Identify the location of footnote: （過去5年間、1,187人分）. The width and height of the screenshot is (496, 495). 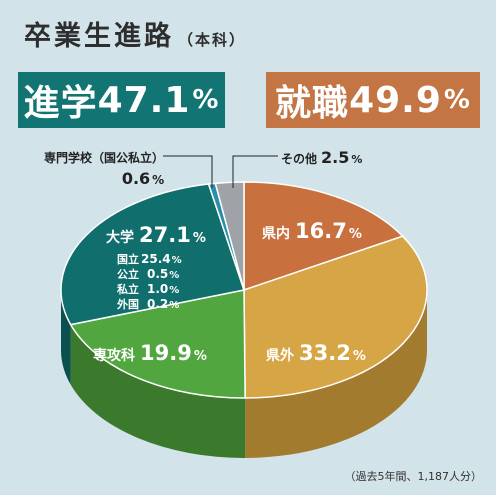
(413, 476).